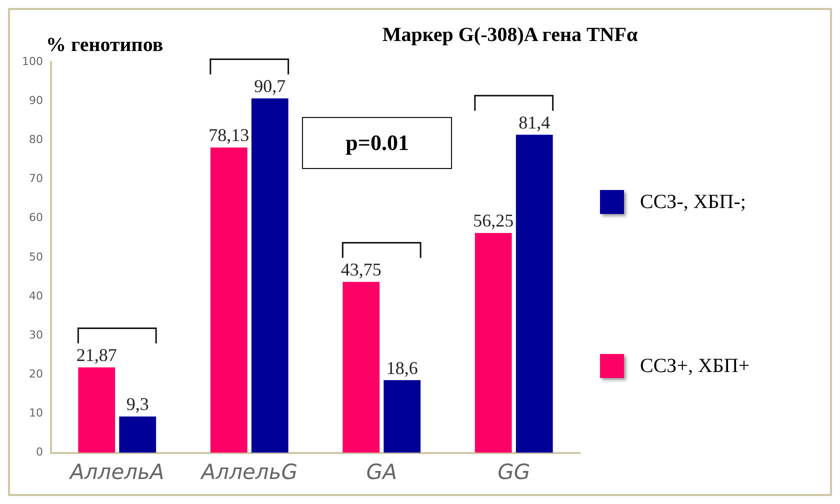 This screenshot has width=840, height=504. What do you see at coordinates (35, 139) in the screenshot?
I see `y-tick-label: 80` at bounding box center [35, 139].